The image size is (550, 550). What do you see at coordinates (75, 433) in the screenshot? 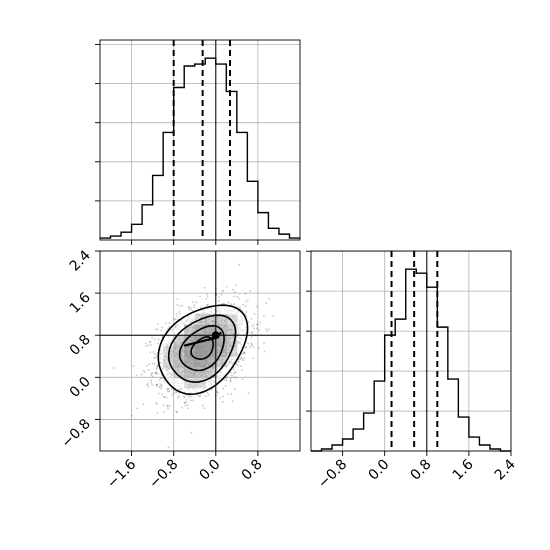
I see `joint-y-tick-label: −0.8` at bounding box center [75, 433].